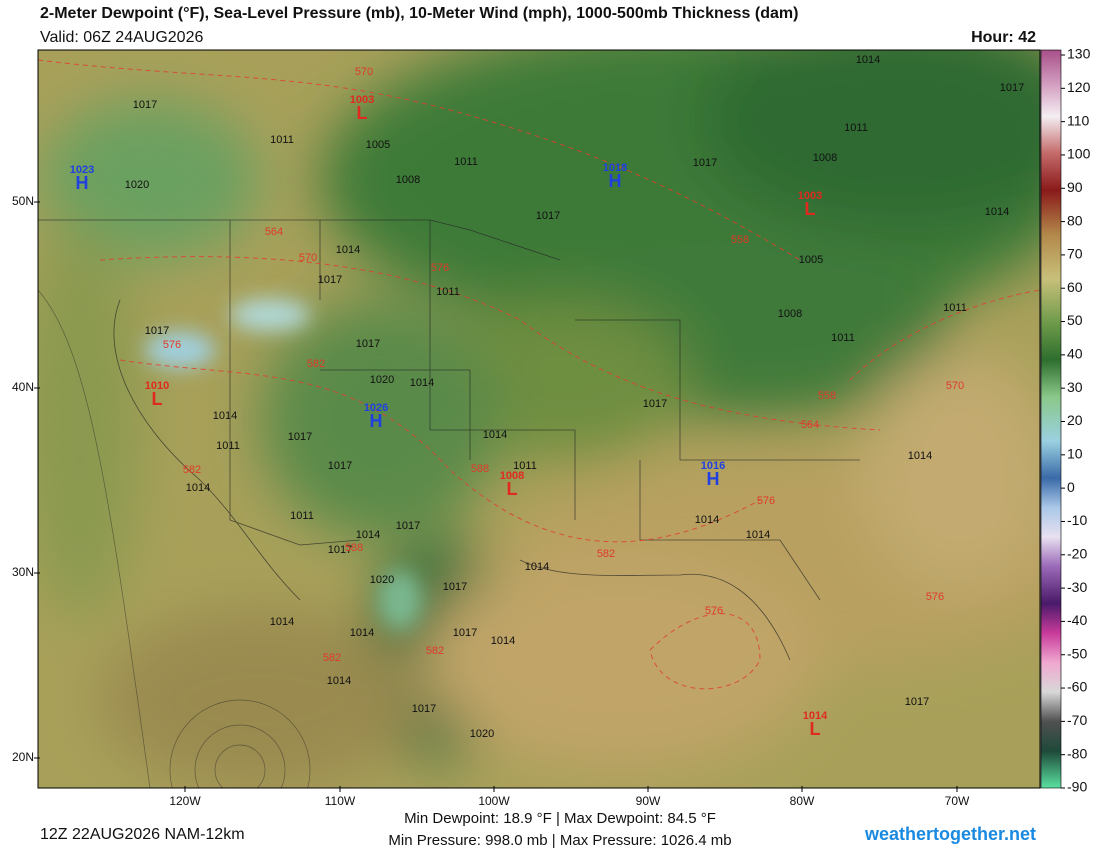 Image resolution: width=1100 pixels, height=850 pixels. What do you see at coordinates (512, 476) in the screenshot?
I see `pressure-center-value: 1008` at bounding box center [512, 476].